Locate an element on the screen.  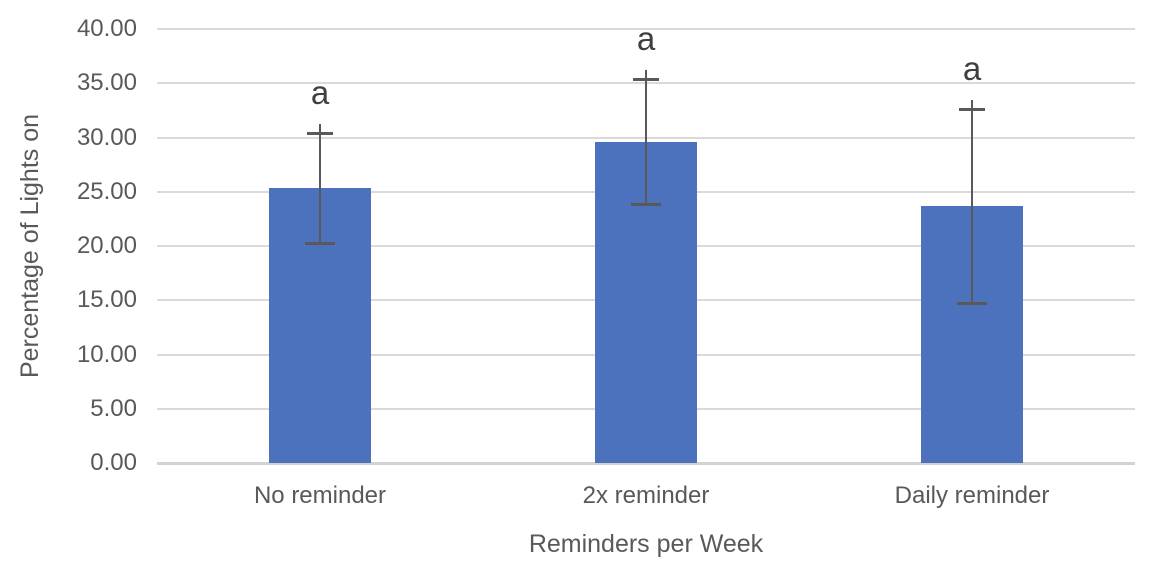
x-axis-line is located at coordinates (646, 463).